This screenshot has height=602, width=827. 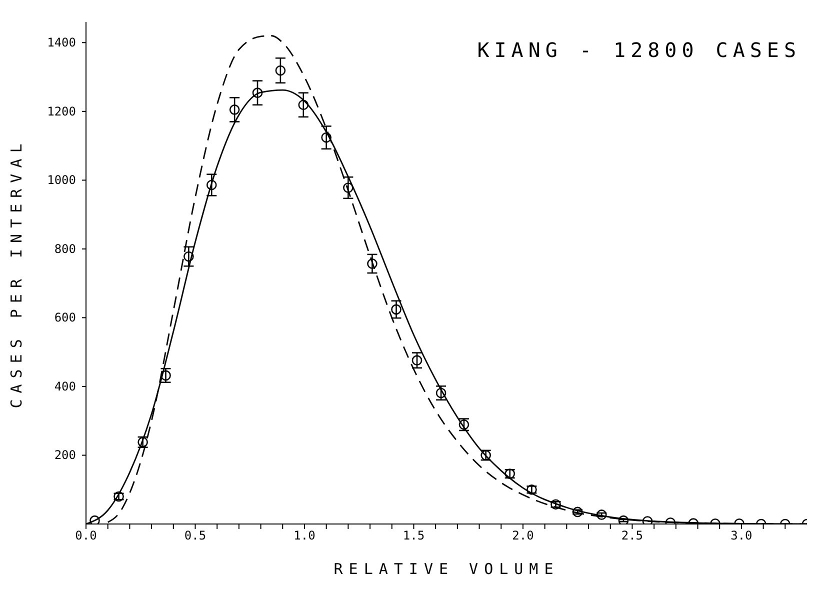 What do you see at coordinates (65, 249) in the screenshot?
I see `y-tick-label: 800` at bounding box center [65, 249].